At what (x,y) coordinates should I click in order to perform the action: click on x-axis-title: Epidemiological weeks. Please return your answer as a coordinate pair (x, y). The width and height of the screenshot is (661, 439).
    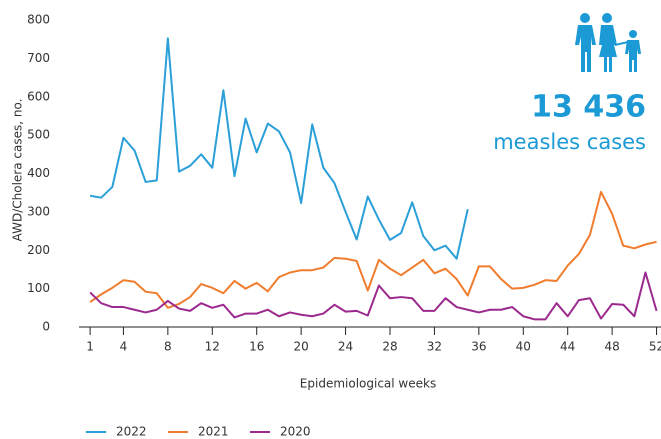
    Looking at the image, I should click on (368, 384).